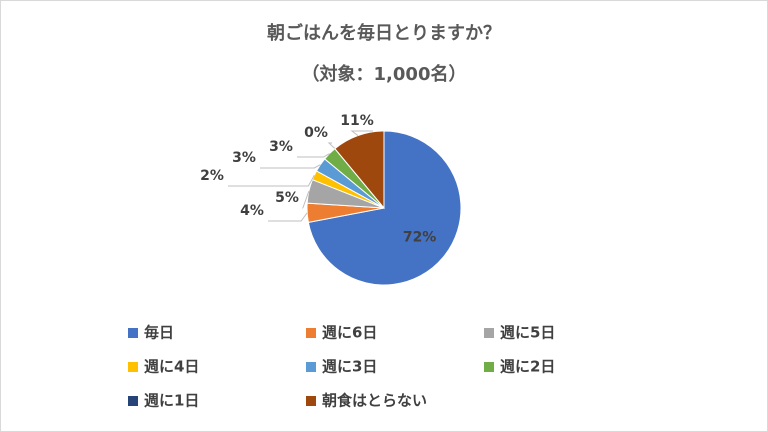 This screenshot has width=768, height=432. Describe the element at coordinates (384, 74) in the screenshot. I see `chart-subtitle: （対象：1,000名）` at that location.